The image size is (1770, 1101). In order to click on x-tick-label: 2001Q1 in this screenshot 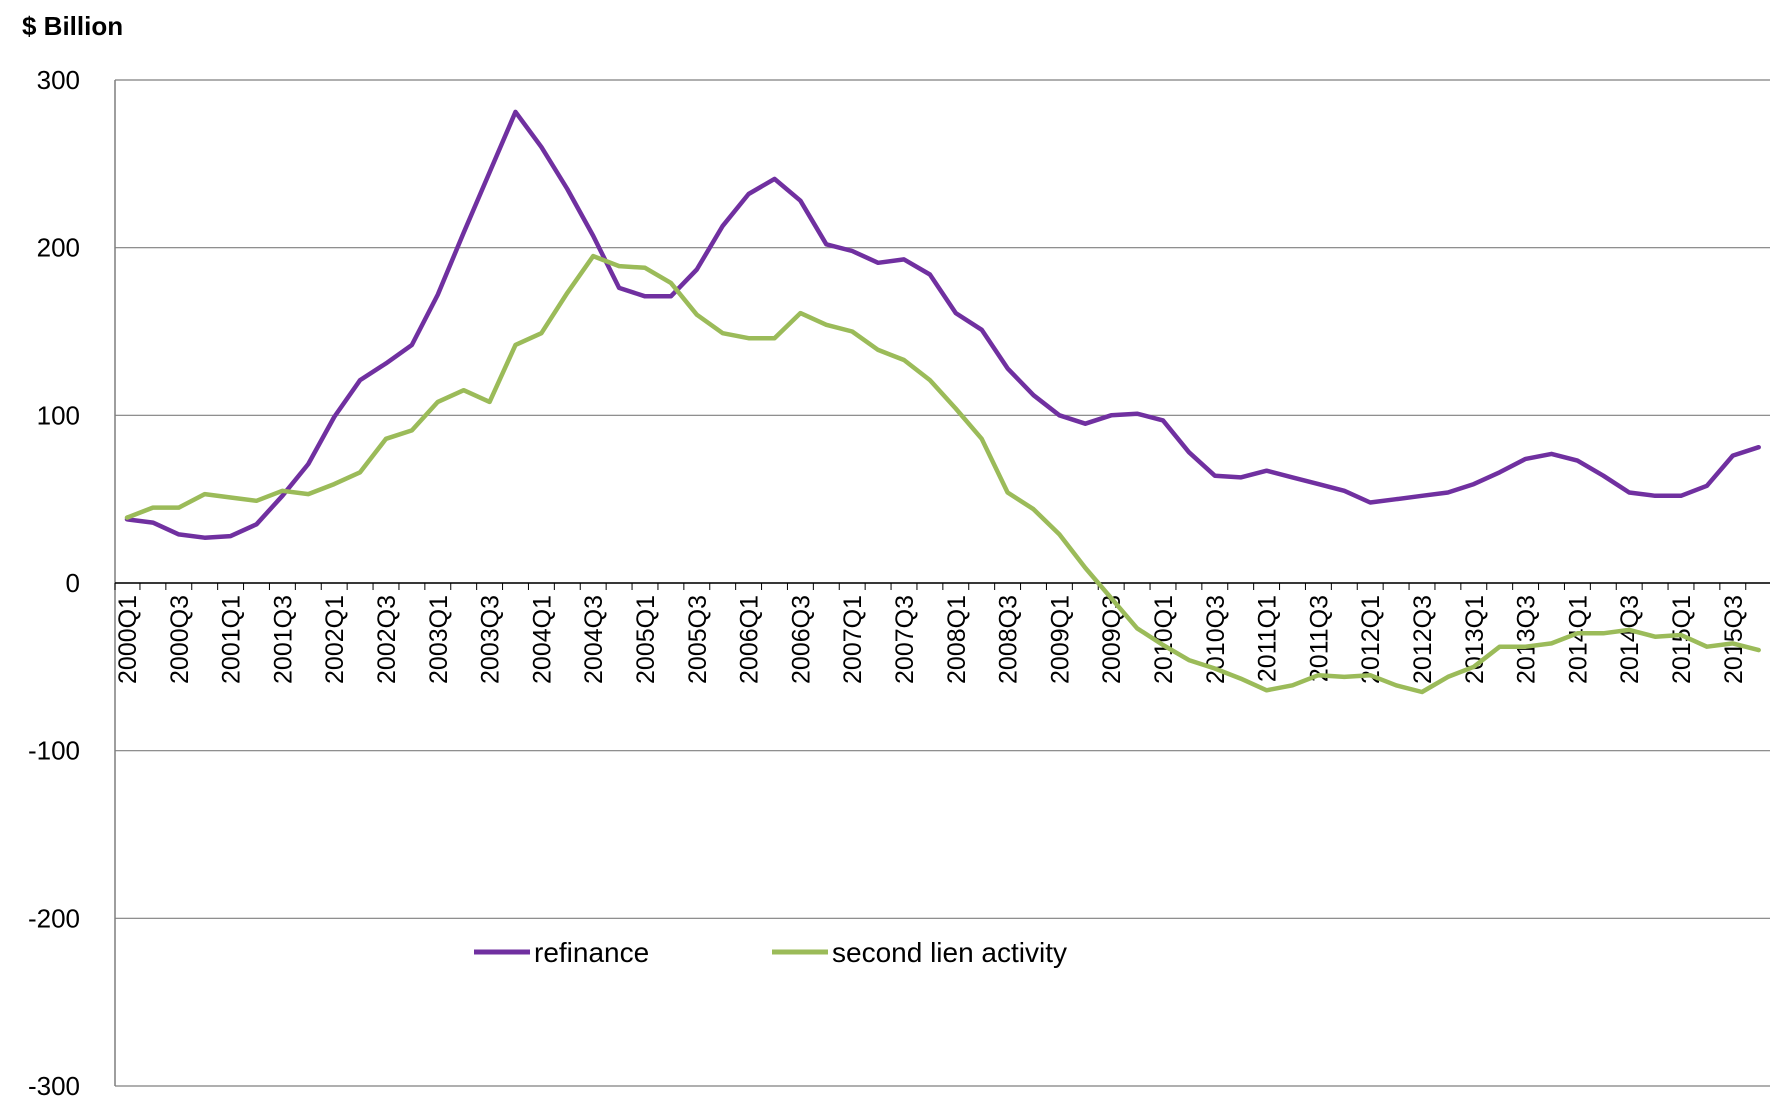, I will do `click(232, 639)`.